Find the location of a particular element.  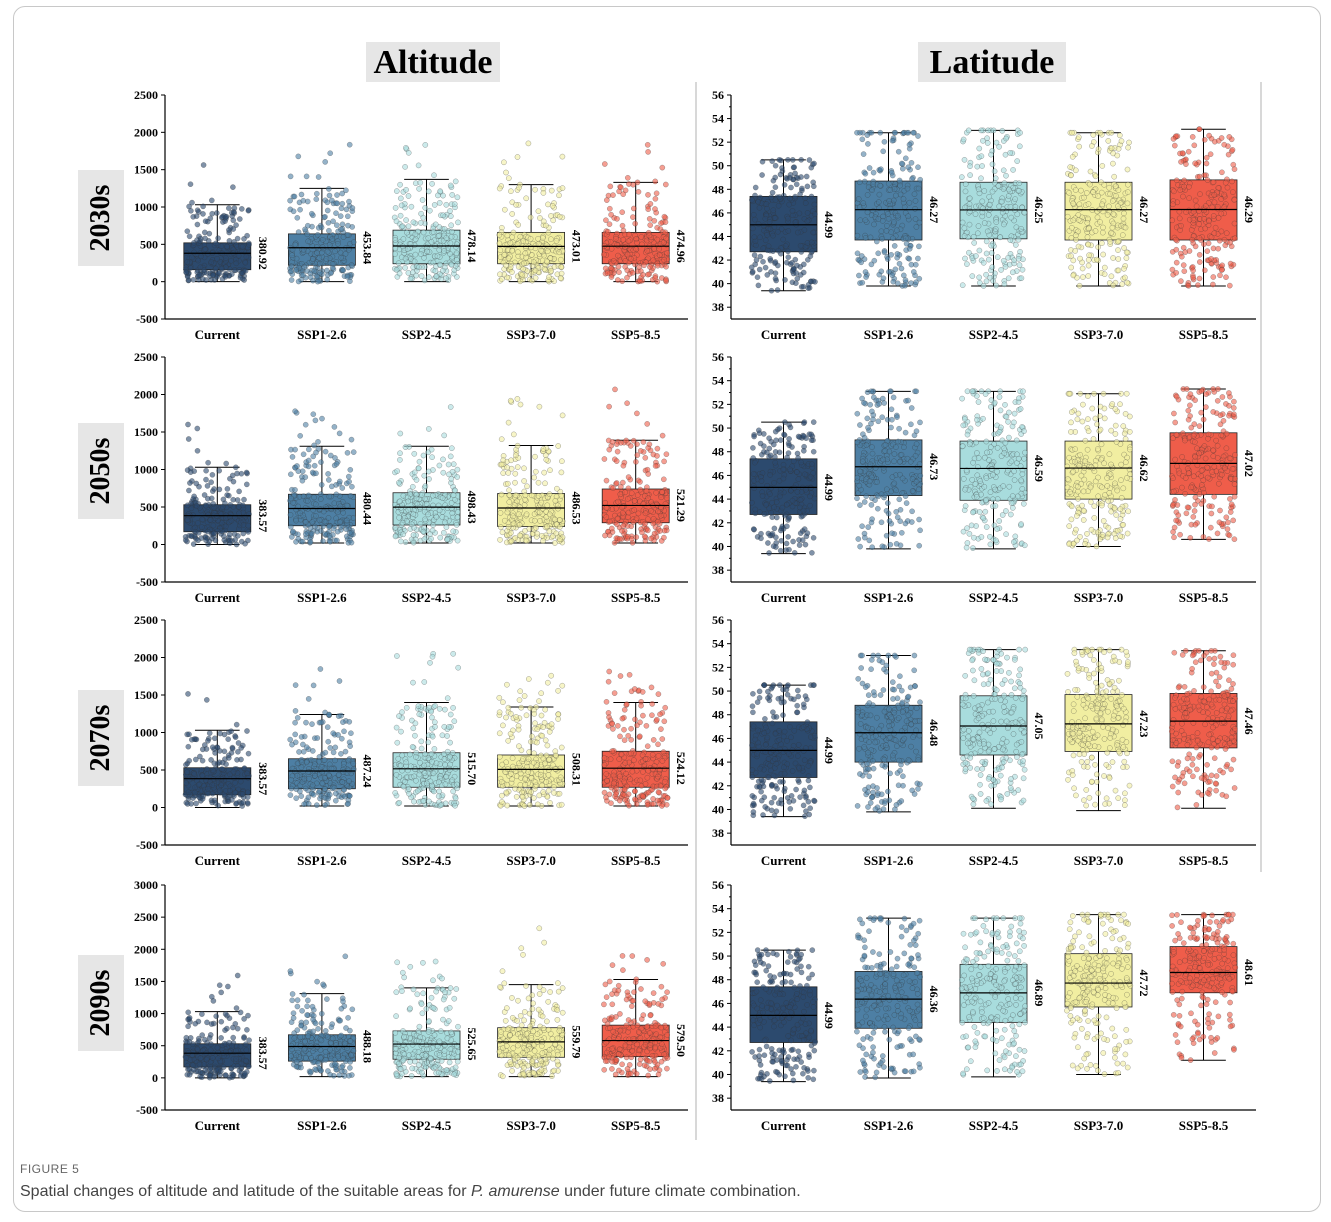

y-tick-label: 1000 is located at coordinates (146, 207).